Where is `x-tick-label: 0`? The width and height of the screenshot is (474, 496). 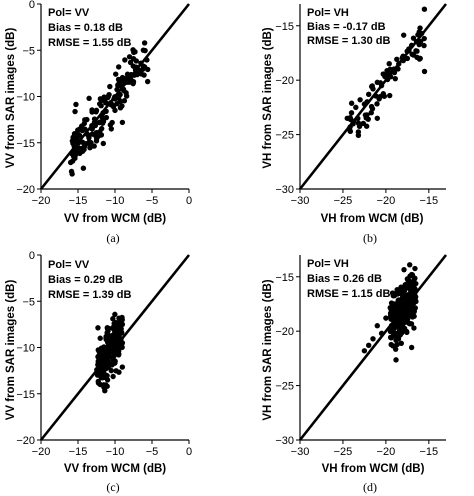
x-tick-label: 0 is located at coordinates (189, 201).